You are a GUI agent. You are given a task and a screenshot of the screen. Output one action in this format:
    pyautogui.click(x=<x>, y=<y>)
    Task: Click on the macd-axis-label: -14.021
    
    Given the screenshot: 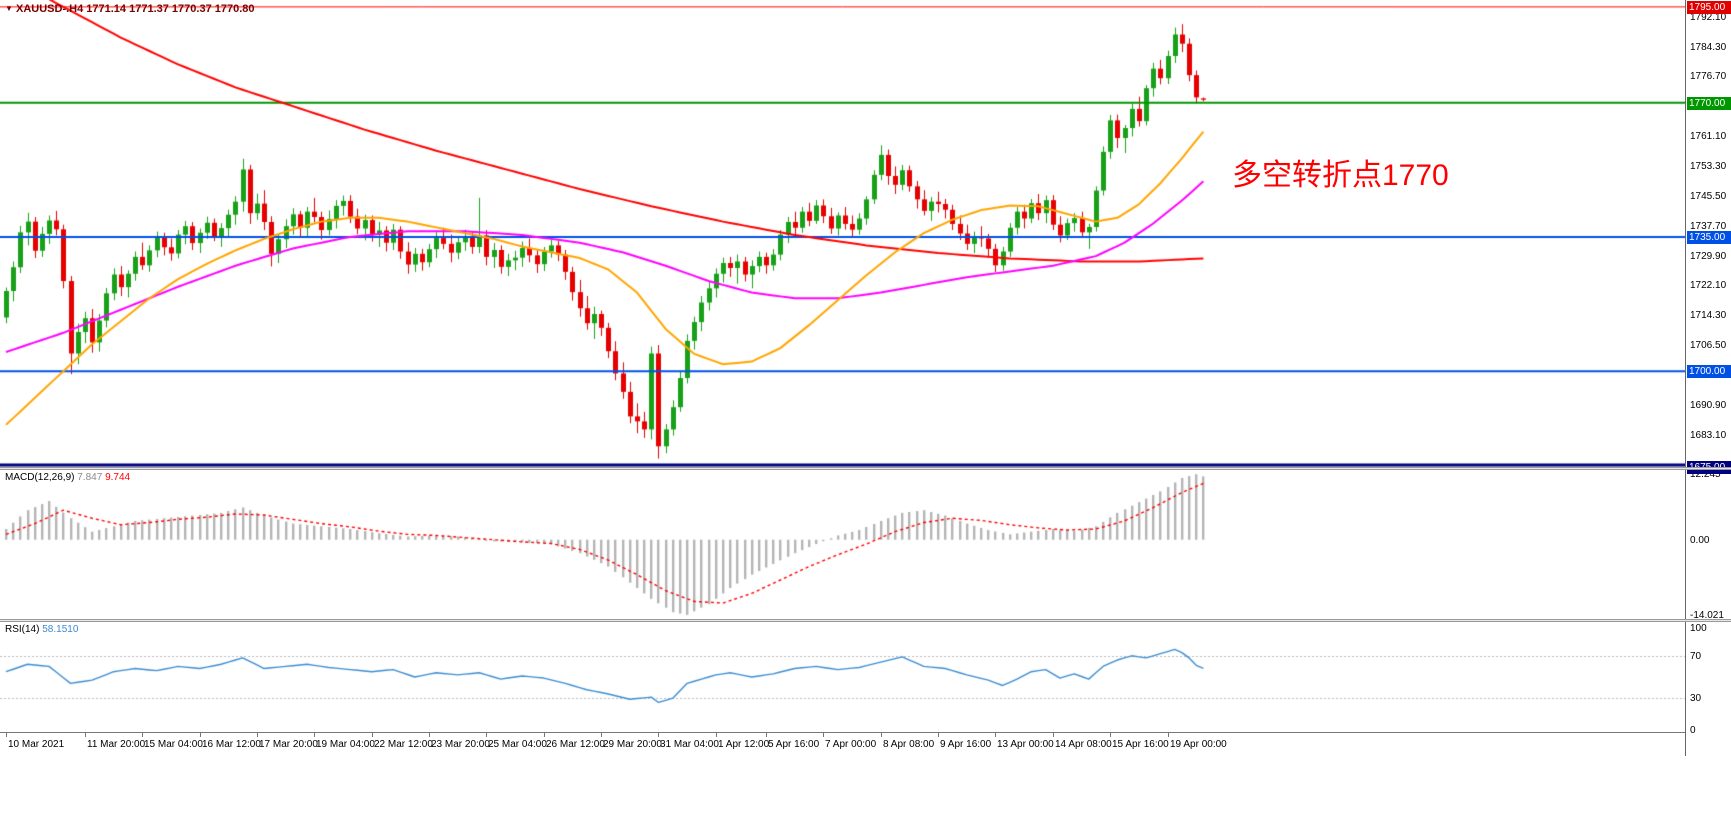 What is the action you would take?
    pyautogui.click(x=1707, y=615)
    